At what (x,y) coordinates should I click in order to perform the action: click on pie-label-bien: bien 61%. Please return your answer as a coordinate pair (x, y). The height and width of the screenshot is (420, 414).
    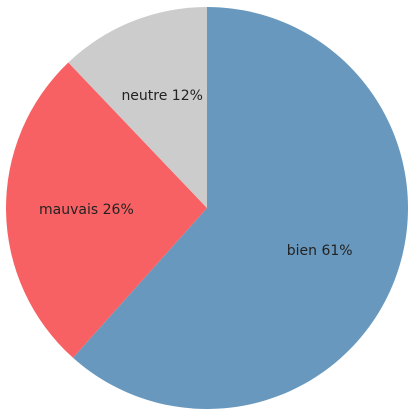
    Looking at the image, I should click on (320, 251).